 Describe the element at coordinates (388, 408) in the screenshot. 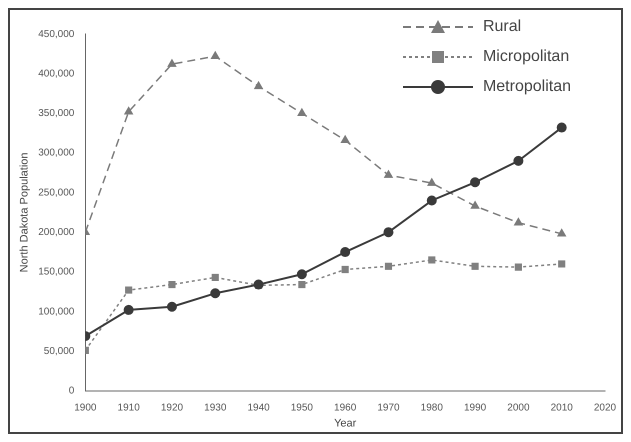

I see `x-tick-label: 1970` at that location.